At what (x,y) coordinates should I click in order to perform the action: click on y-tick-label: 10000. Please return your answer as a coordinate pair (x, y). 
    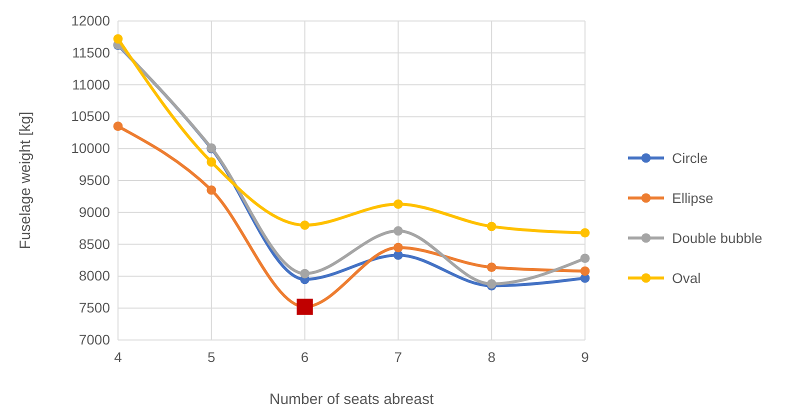
    Looking at the image, I should click on (90, 148).